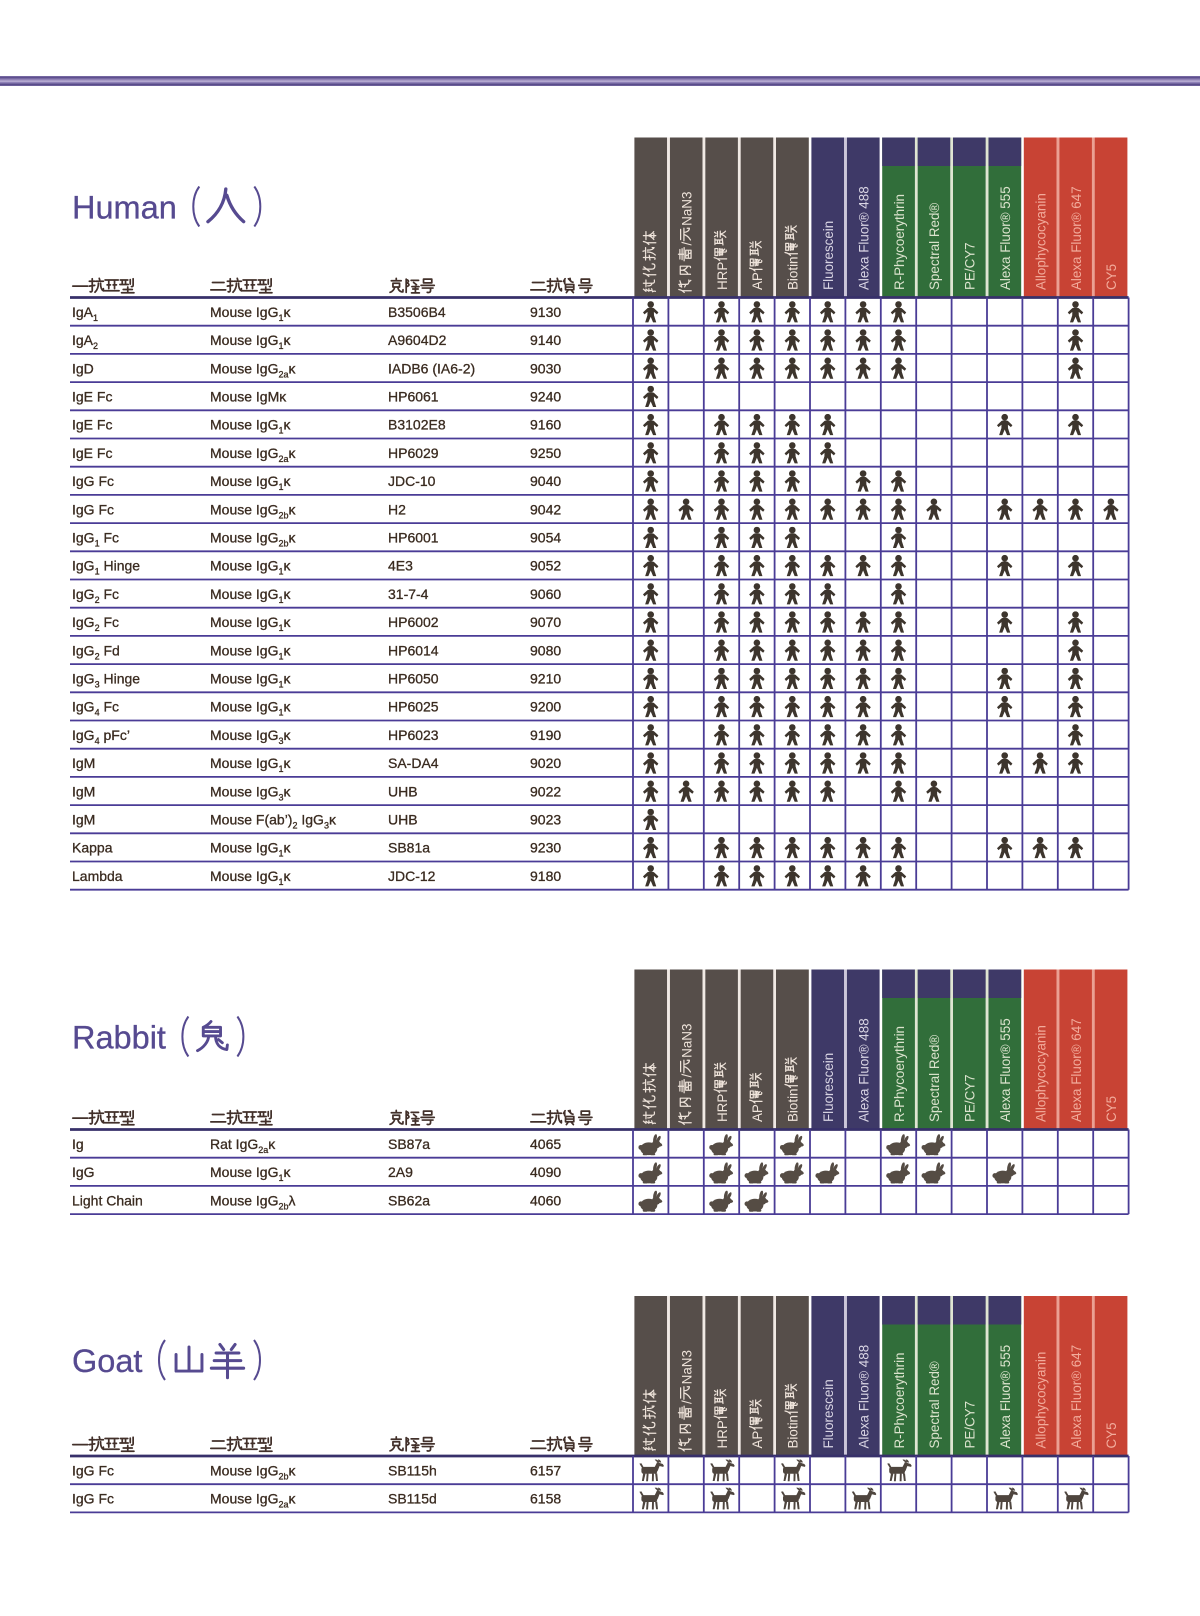 This screenshot has width=1200, height=1616. I want to click on svg-text: R-Phycoerythrin, so click(899, 1074).